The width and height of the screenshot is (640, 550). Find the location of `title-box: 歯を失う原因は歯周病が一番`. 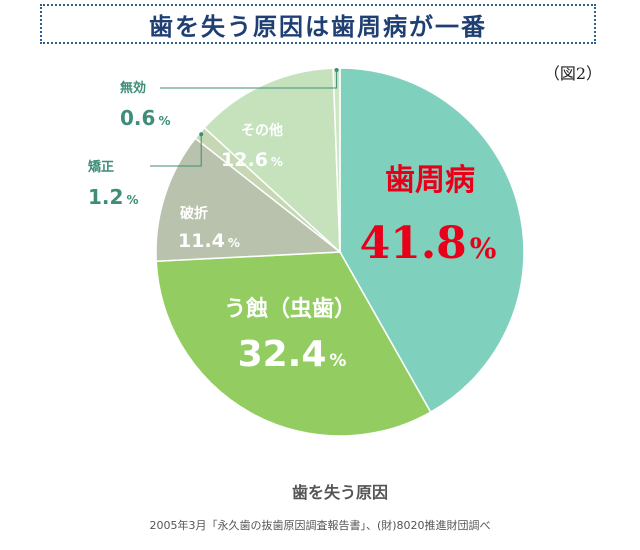

title-box: 歯を失う原因は歯周病が一番 is located at coordinates (318, 24).